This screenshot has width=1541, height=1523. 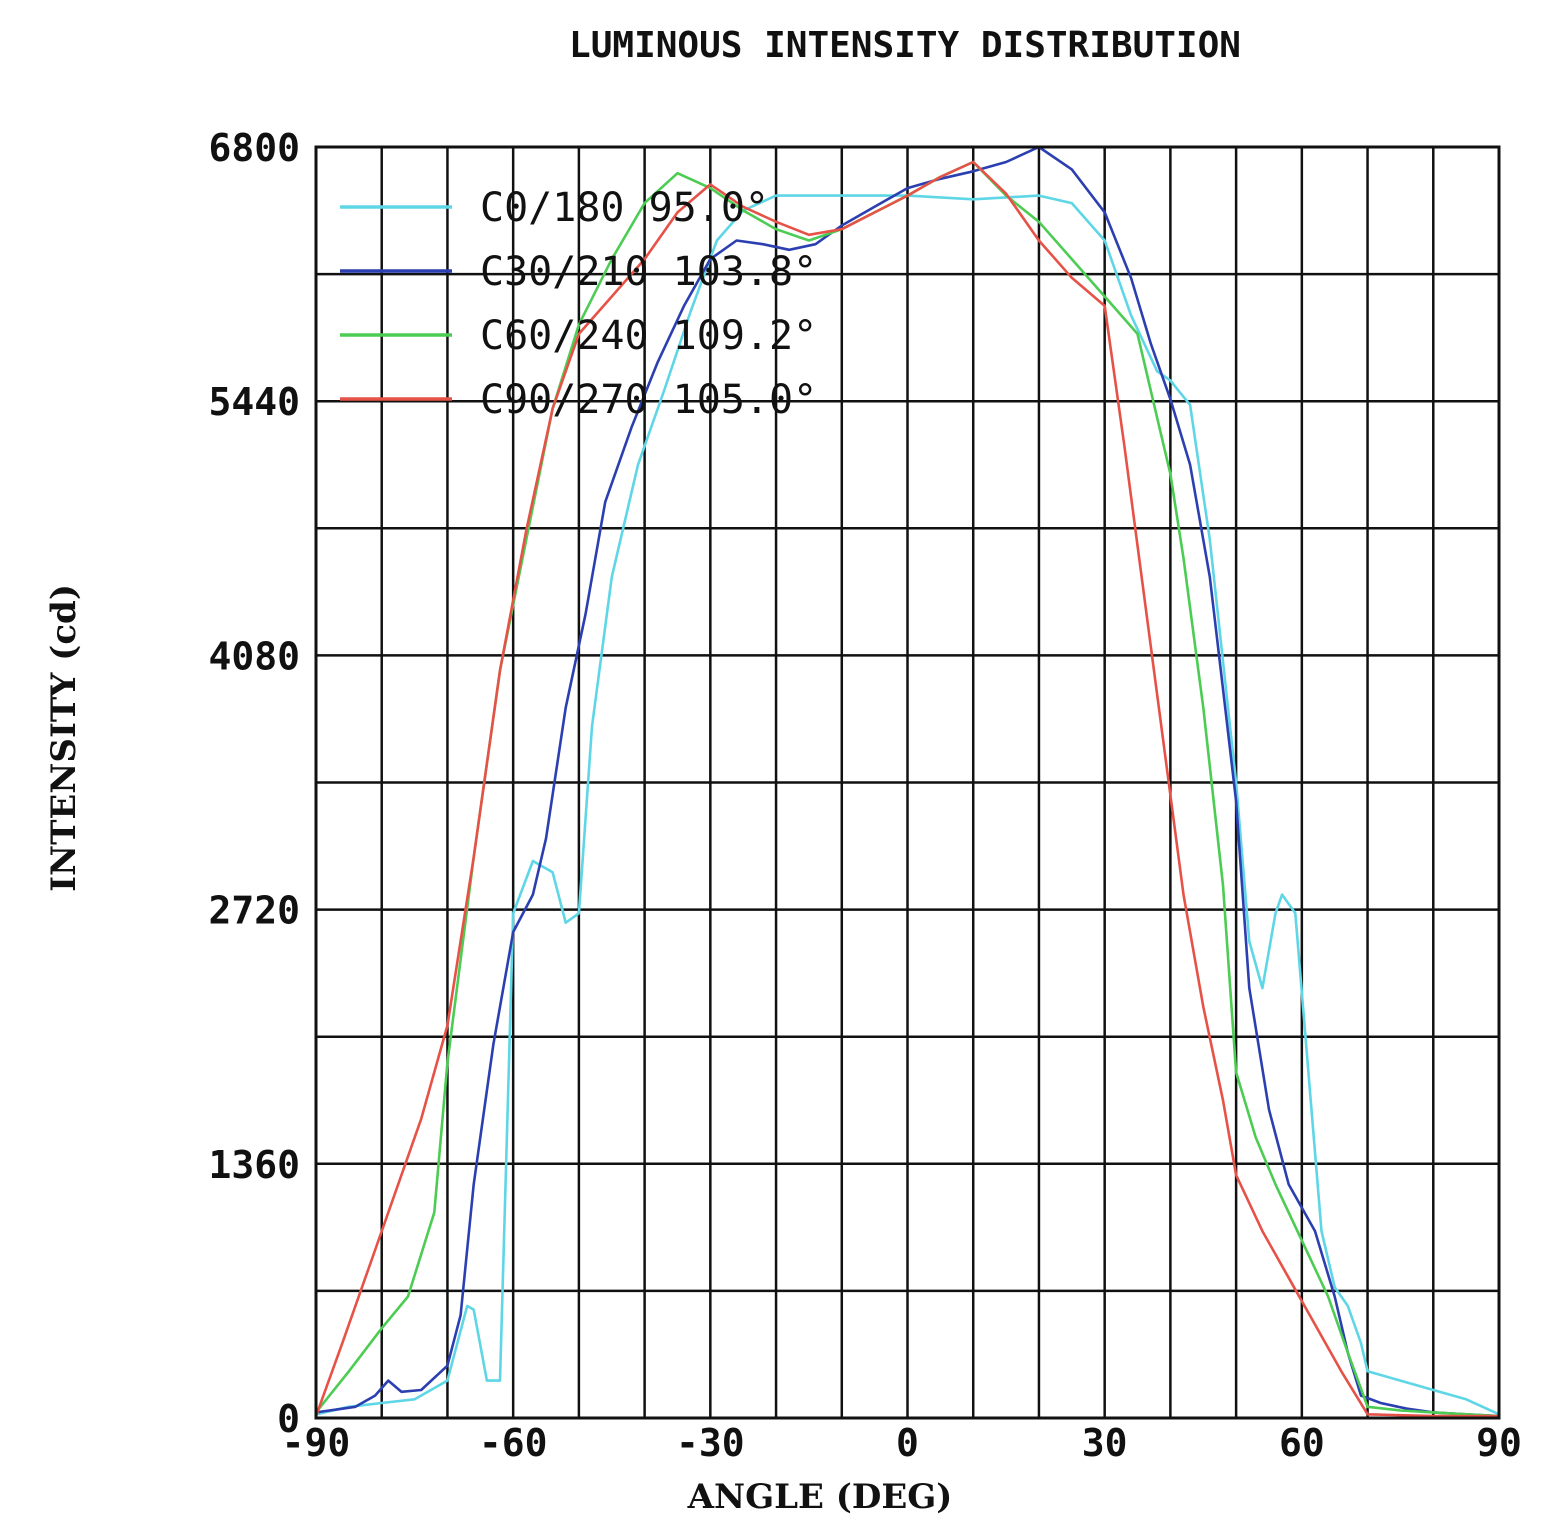 What do you see at coordinates (648, 272) in the screenshot?
I see `legend-label-1: C30/210 103.8°` at bounding box center [648, 272].